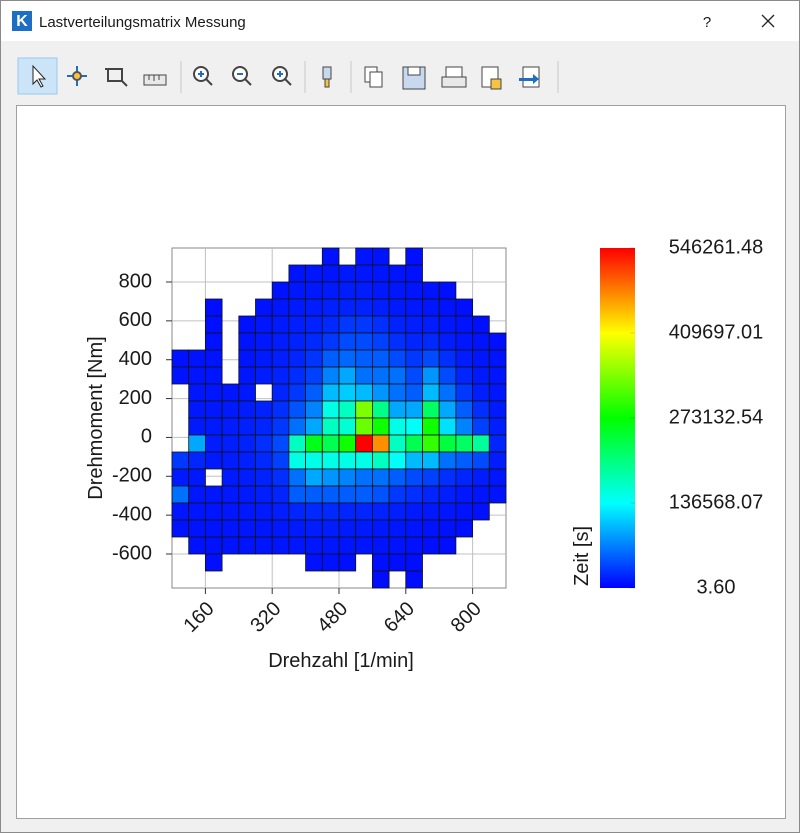 The width and height of the screenshot is (800, 833). I want to click on tool-zoom-fit, so click(282, 76).